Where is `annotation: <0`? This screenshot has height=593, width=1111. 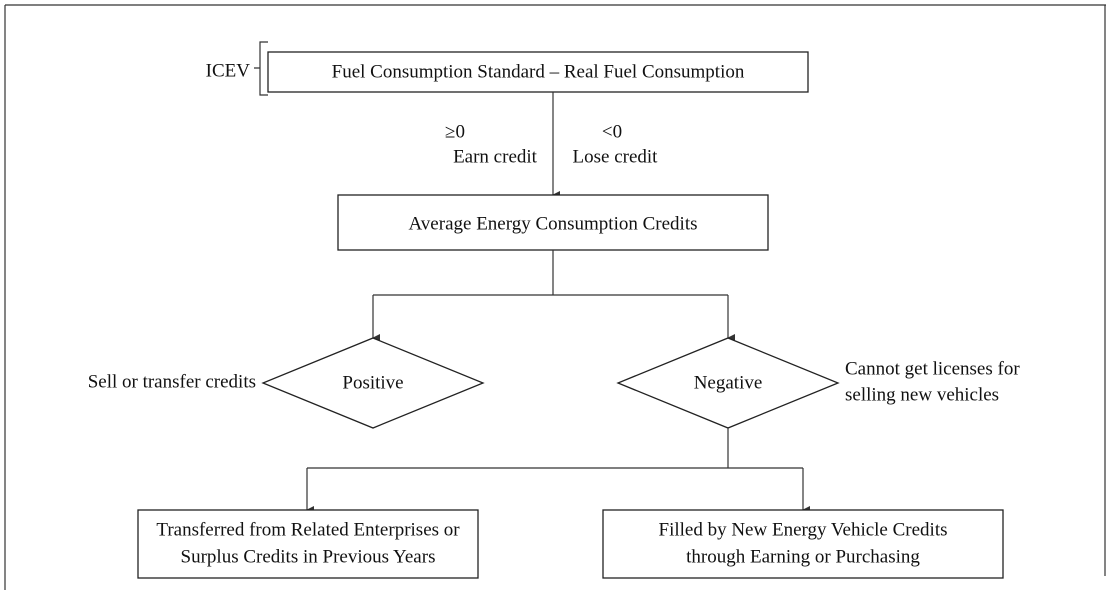
annotation: <0 is located at coordinates (612, 131).